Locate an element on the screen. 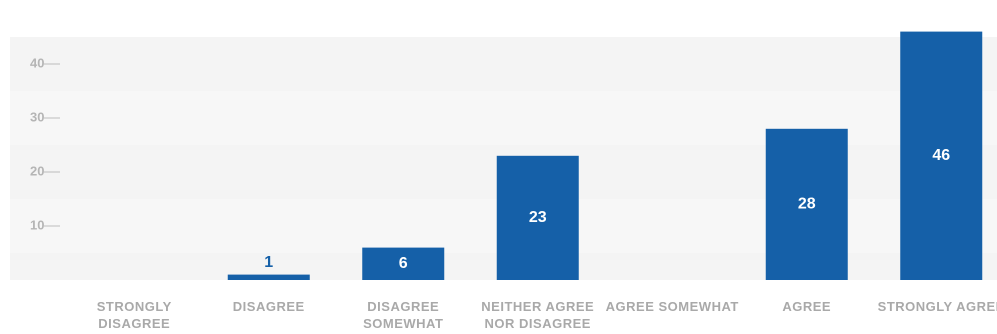 Image resolution: width=997 pixels, height=334 pixels. value-label: 23 is located at coordinates (538, 217).